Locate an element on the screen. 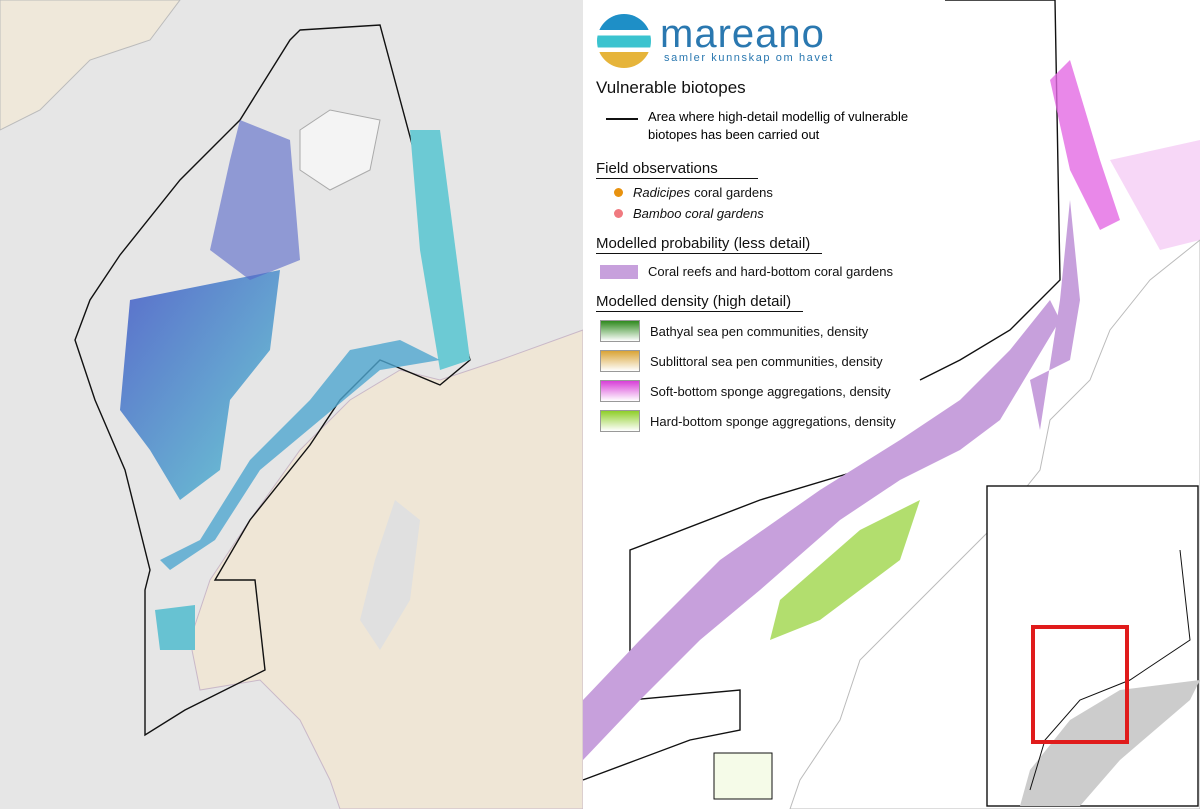 The width and height of the screenshot is (1200, 809). item-label: Hard-bottom sponge aggregations, density is located at coordinates (773, 421).